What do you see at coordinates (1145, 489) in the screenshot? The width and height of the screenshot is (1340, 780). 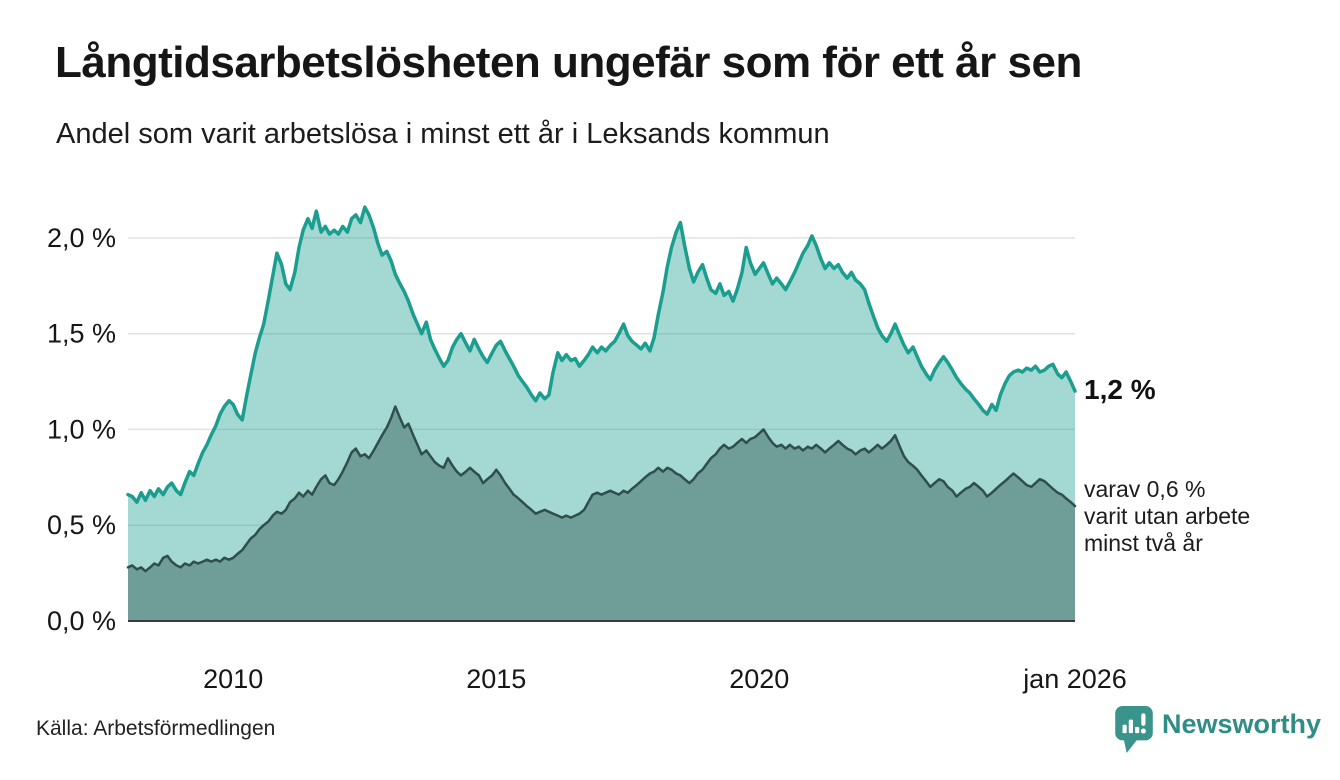 I see `secondary-annotation-line: varav 0,6 %` at bounding box center [1145, 489].